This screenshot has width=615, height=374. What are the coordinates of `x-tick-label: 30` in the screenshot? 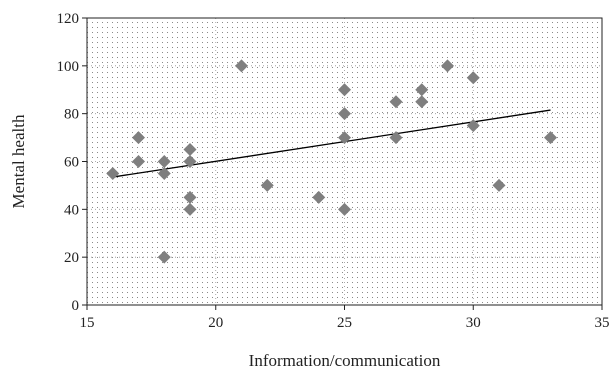 It's located at (473, 323).